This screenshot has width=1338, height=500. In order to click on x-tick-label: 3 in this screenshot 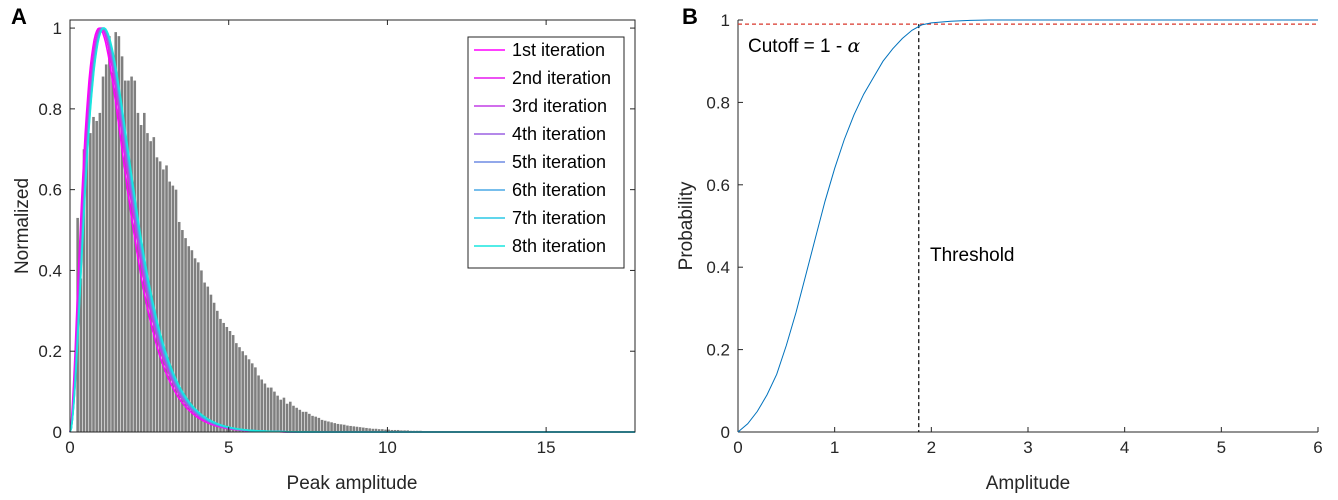, I will do `click(1027, 447)`.